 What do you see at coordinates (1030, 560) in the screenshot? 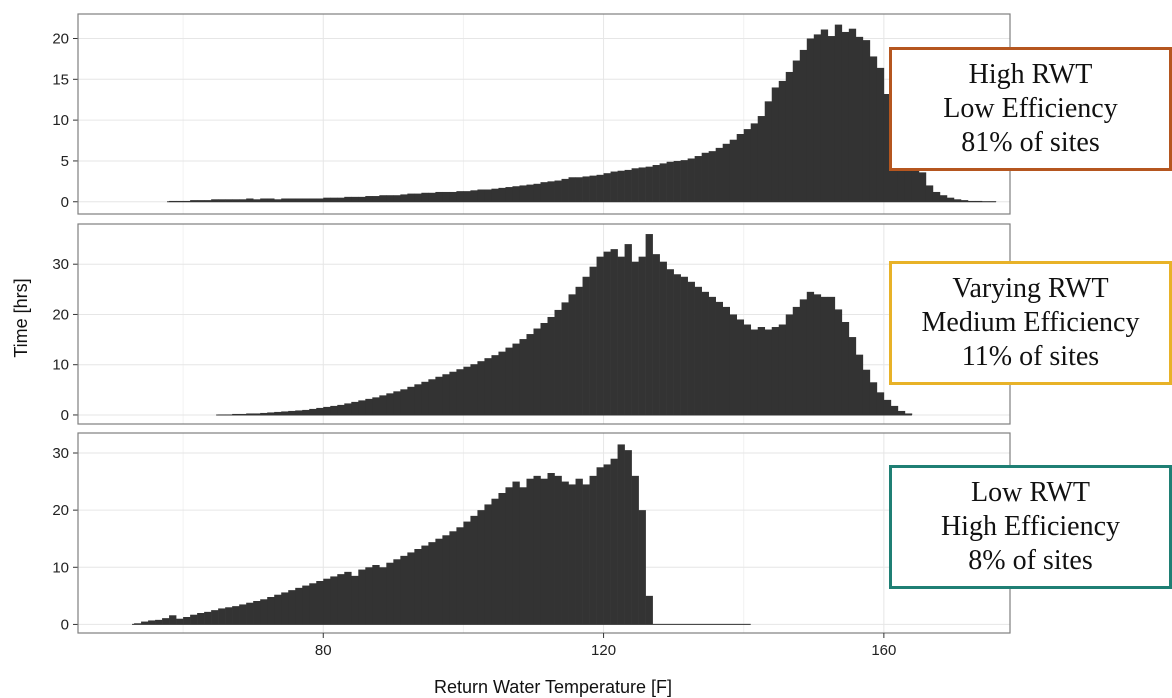
I see `annotation-low-rwt-line-3: 8% of sites` at bounding box center [1030, 560].